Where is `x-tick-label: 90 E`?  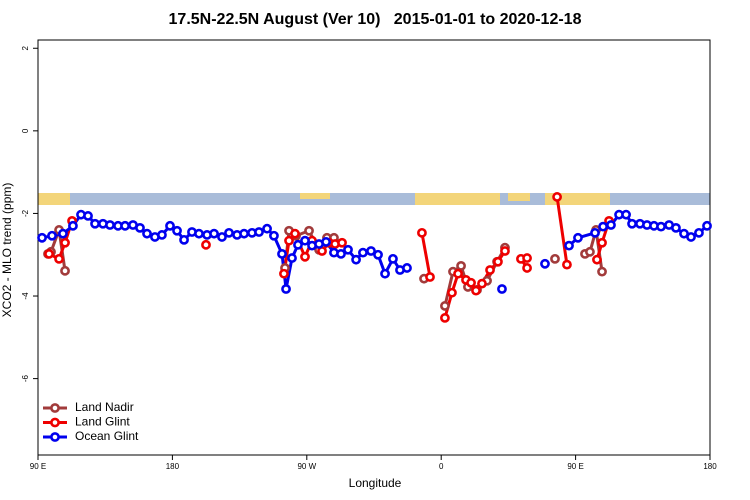 x-tick-label: 90 E is located at coordinates (575, 466).